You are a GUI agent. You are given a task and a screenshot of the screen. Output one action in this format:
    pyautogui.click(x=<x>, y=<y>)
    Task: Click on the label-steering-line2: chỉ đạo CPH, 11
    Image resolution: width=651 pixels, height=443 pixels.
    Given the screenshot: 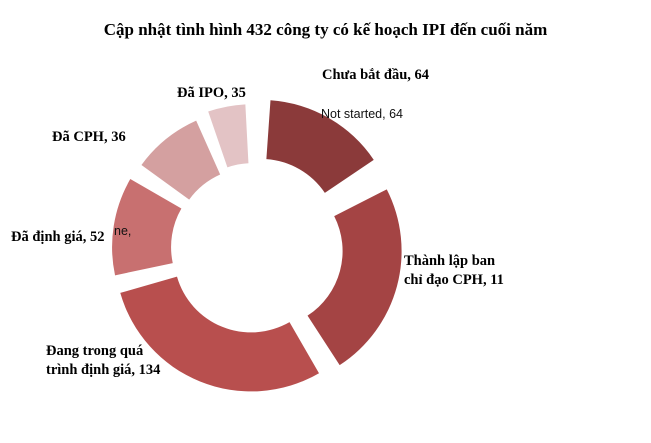 What is the action you would take?
    pyautogui.click(x=454, y=280)
    